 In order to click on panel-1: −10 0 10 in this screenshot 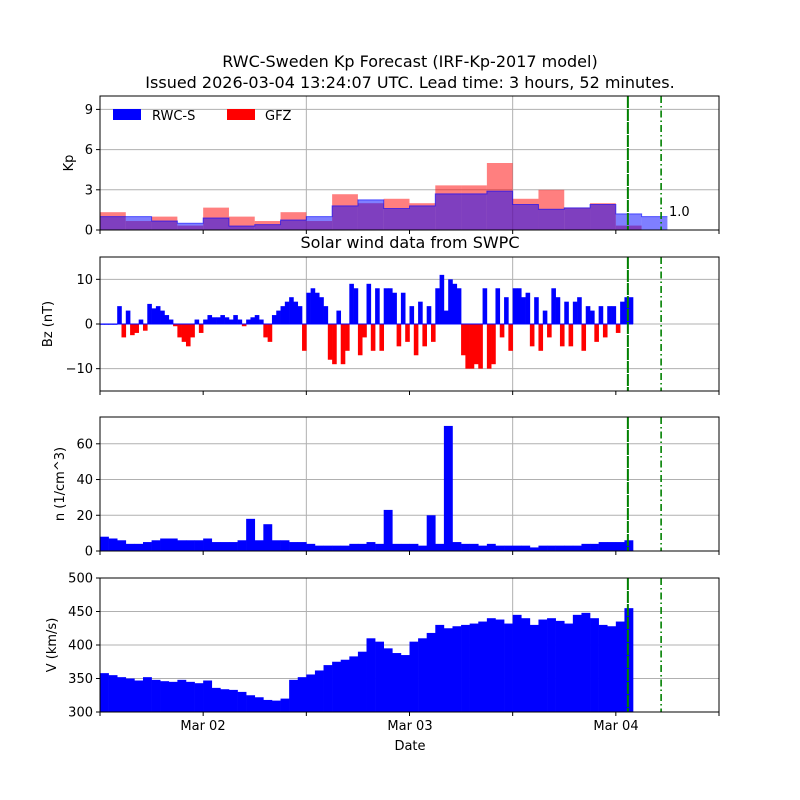, I will do `click(393, 325)`.